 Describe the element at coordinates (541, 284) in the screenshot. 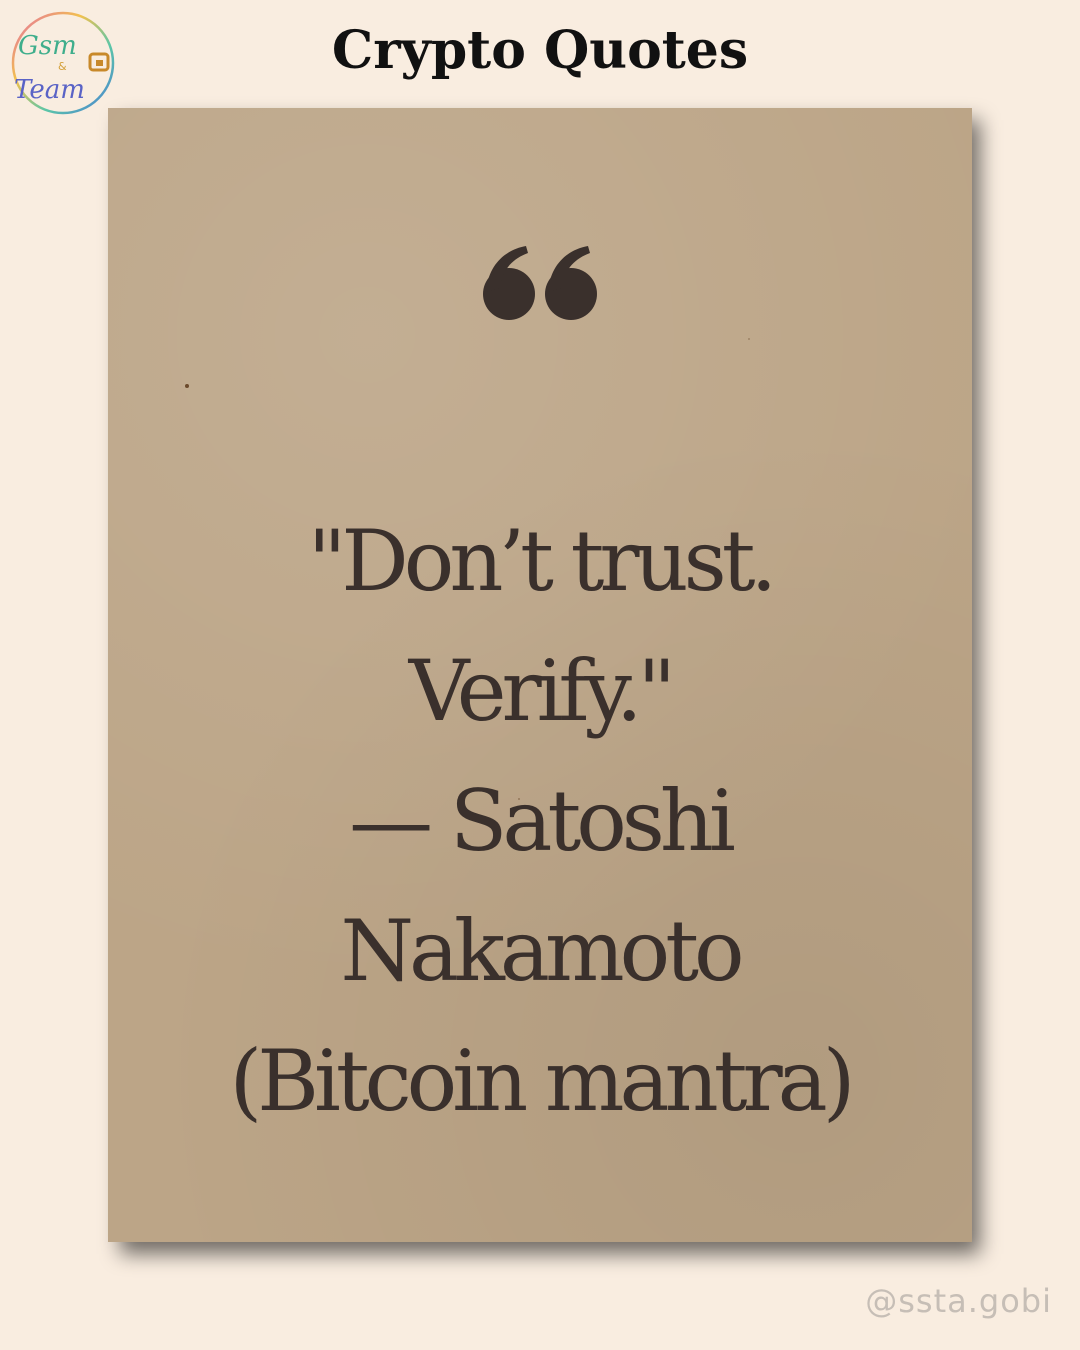

I see `quote-mark-icon` at that location.